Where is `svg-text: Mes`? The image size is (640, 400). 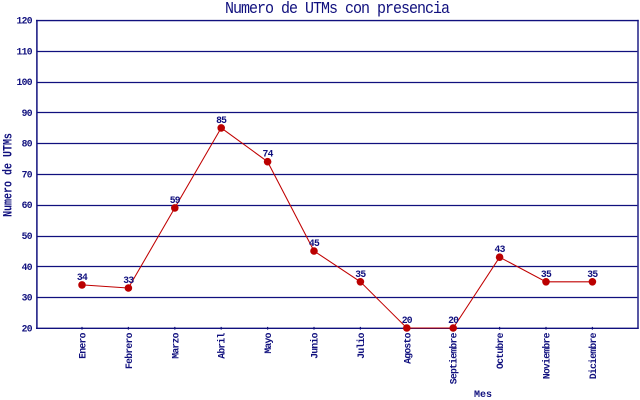 svg-text: Mes is located at coordinates (483, 395).